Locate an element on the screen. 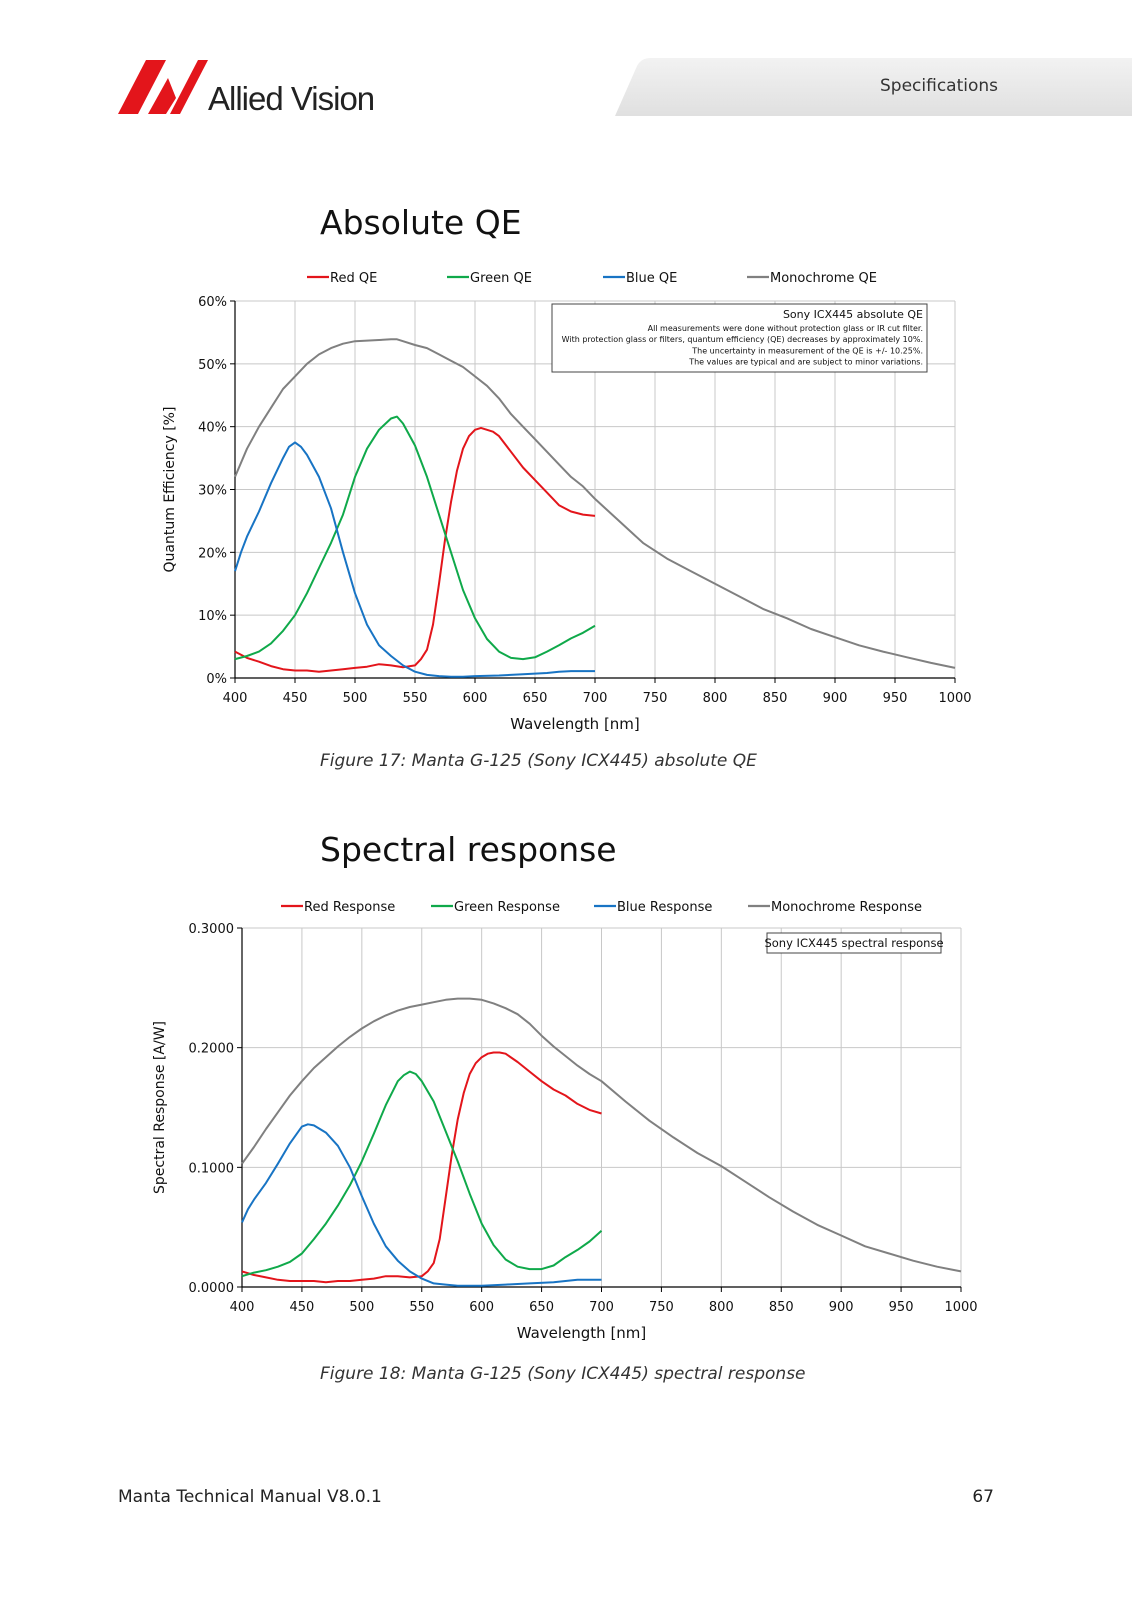  y-tick-label: 60% is located at coordinates (212, 302).